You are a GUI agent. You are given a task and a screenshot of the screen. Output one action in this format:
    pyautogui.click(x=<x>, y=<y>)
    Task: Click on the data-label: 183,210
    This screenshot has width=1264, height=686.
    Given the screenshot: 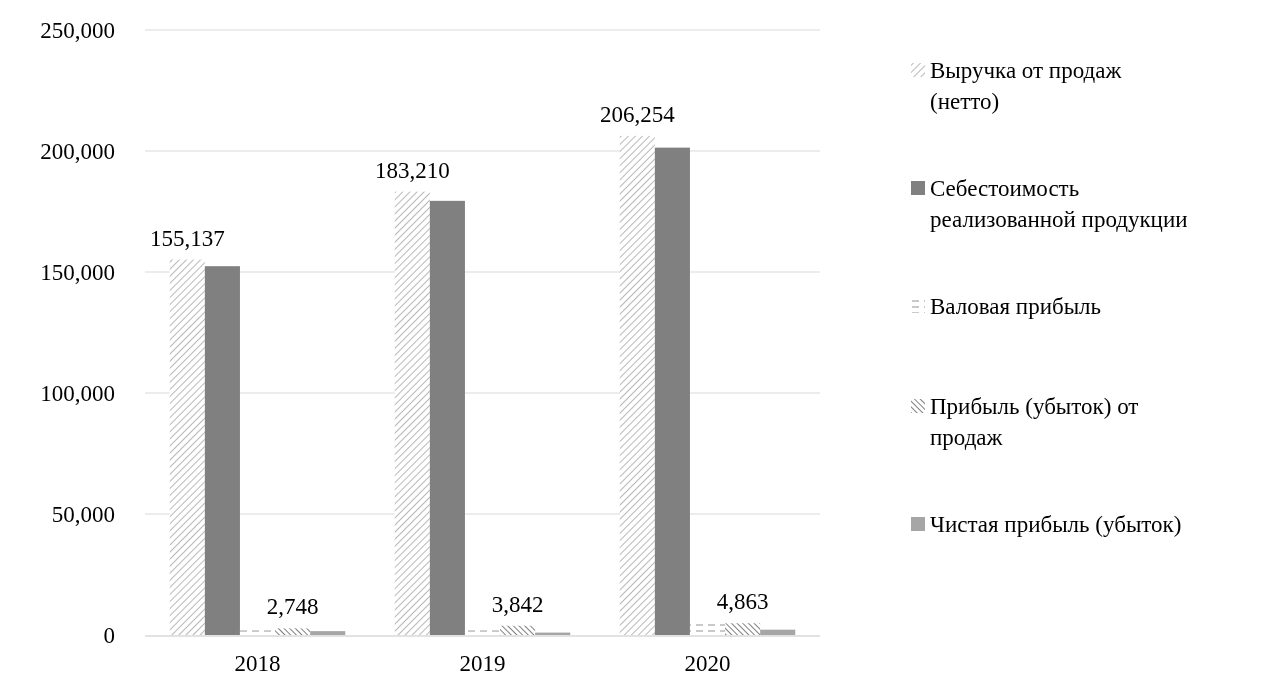 What is the action you would take?
    pyautogui.click(x=412, y=170)
    